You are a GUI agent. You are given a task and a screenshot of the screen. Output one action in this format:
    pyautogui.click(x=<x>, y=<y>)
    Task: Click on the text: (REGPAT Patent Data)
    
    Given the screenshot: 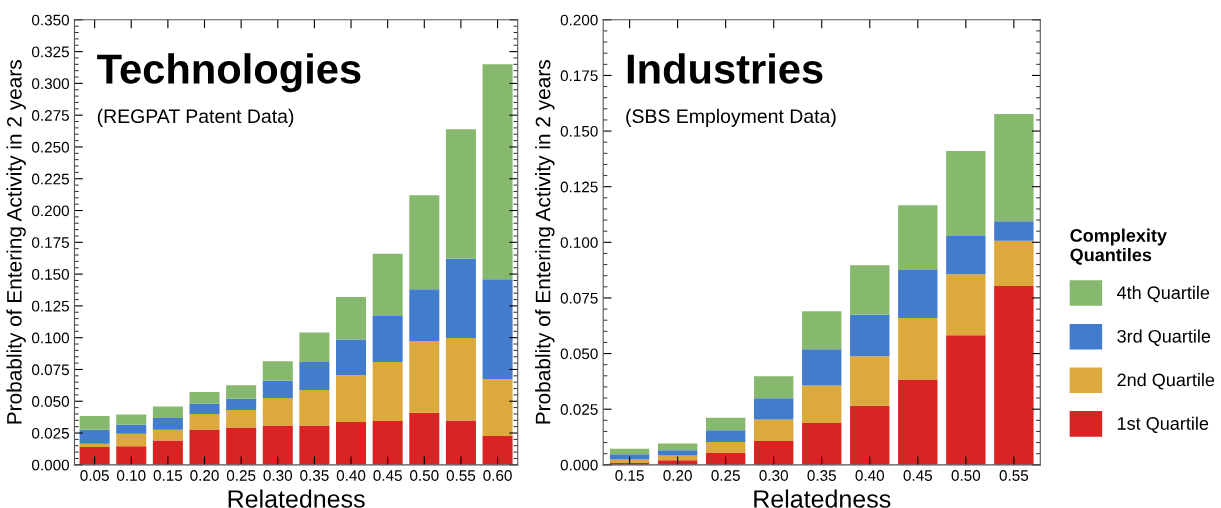 What is the action you would take?
    pyautogui.click(x=195, y=117)
    